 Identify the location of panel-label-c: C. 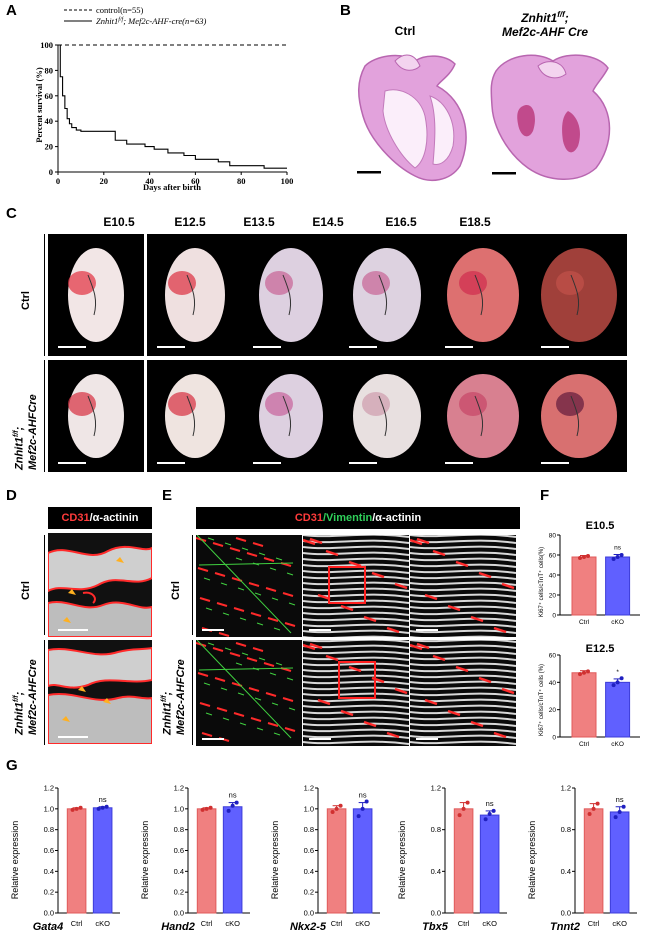
(11, 213).